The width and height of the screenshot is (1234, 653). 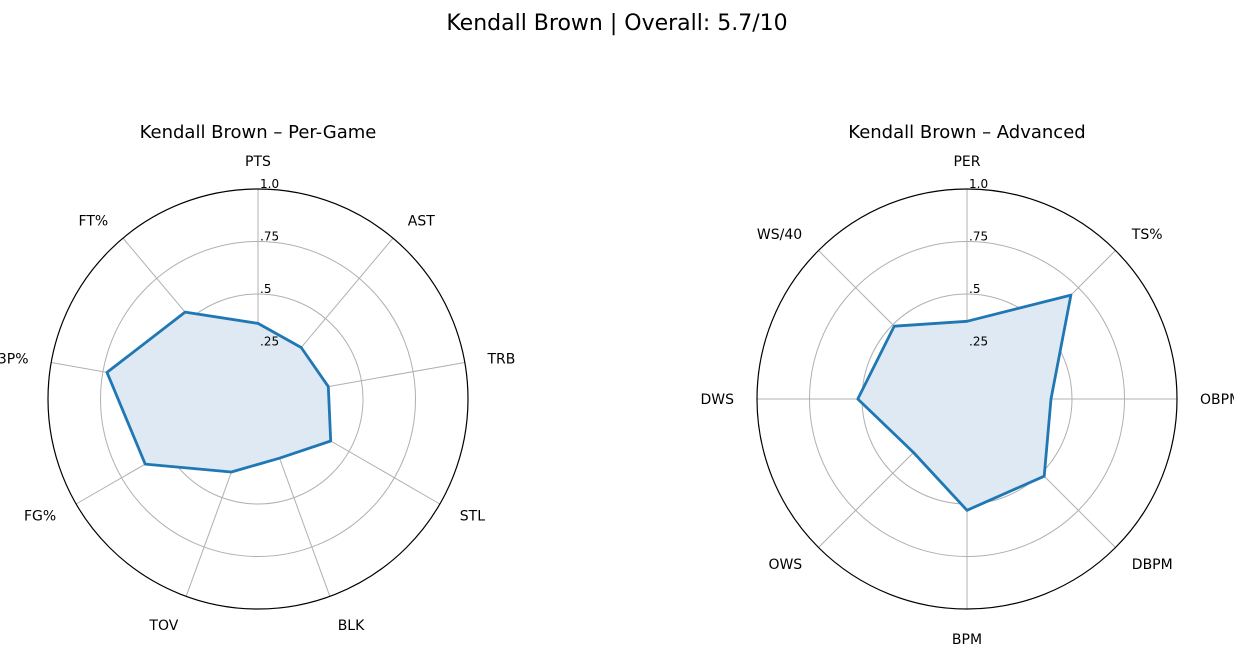 What do you see at coordinates (40, 517) in the screenshot?
I see `axis-label-fg-pct: FG%` at bounding box center [40, 517].